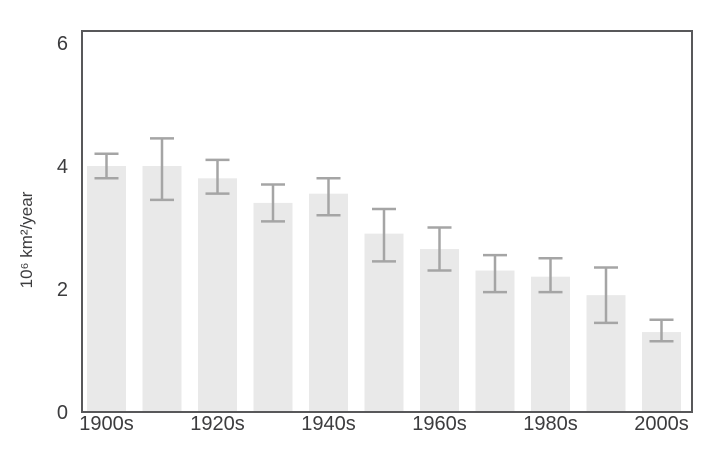 This screenshot has height=464, width=722. I want to click on x-tick-label-1900s: 1900s, so click(106, 424).